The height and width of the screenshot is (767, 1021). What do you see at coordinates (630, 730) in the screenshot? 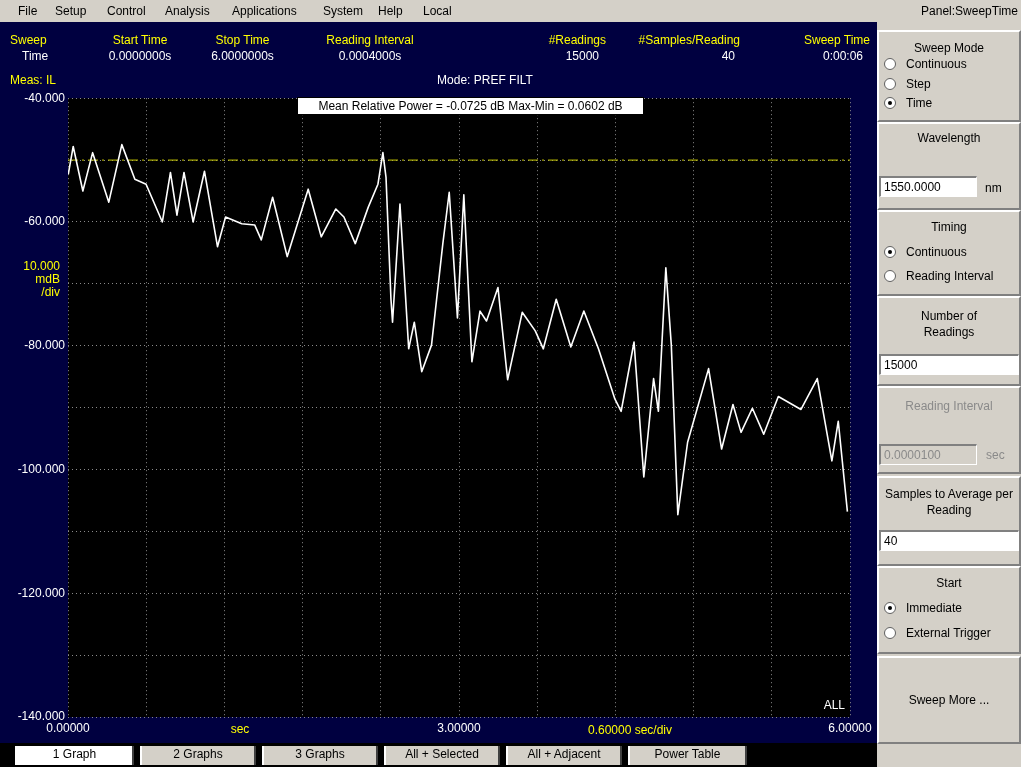
I see `text: 0.60000 sec/div` at bounding box center [630, 730].